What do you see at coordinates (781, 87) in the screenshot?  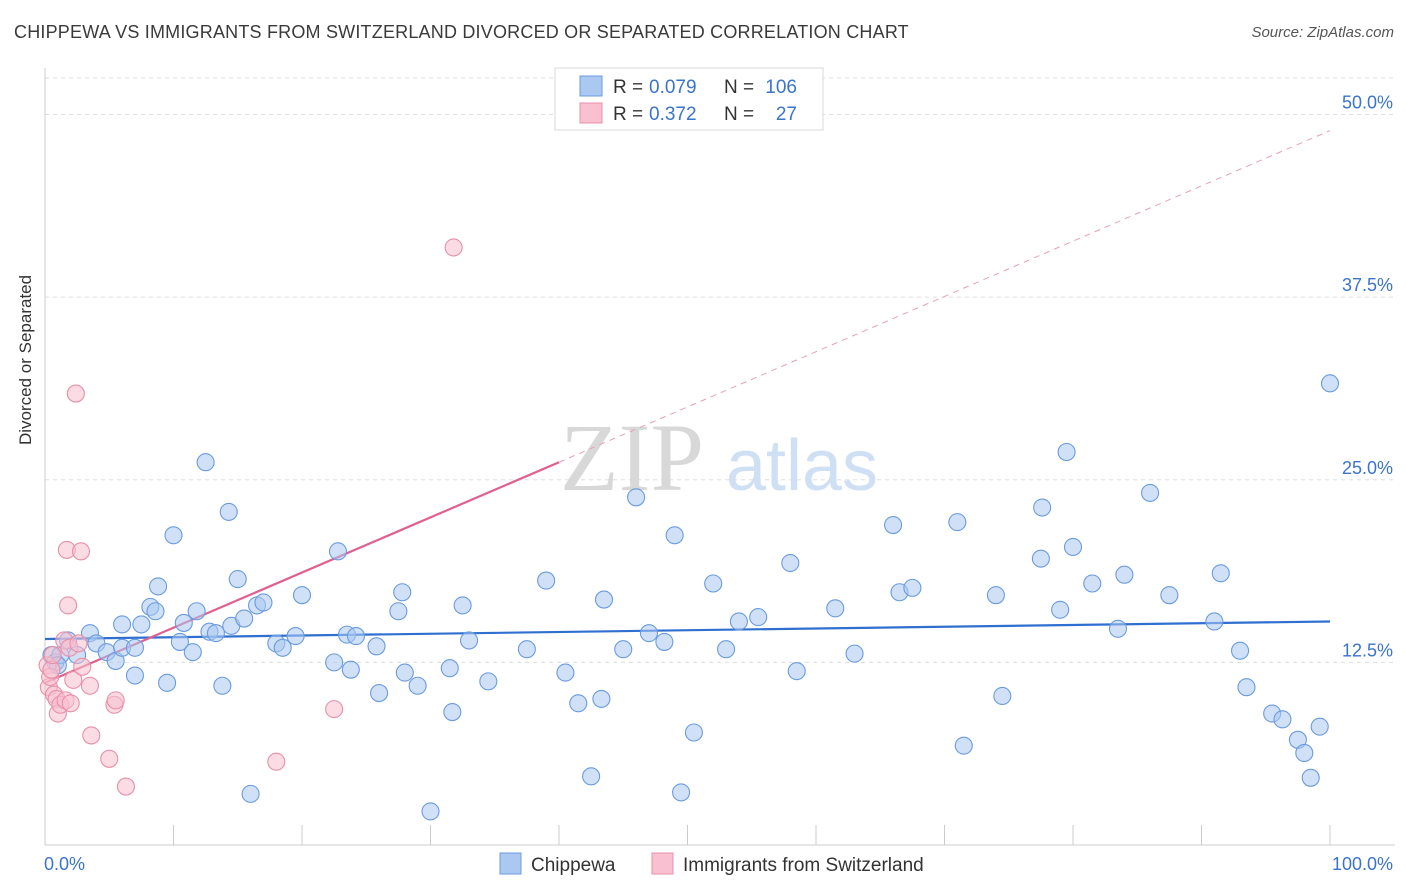 I see `legend-n-value-1: 106` at bounding box center [781, 87].